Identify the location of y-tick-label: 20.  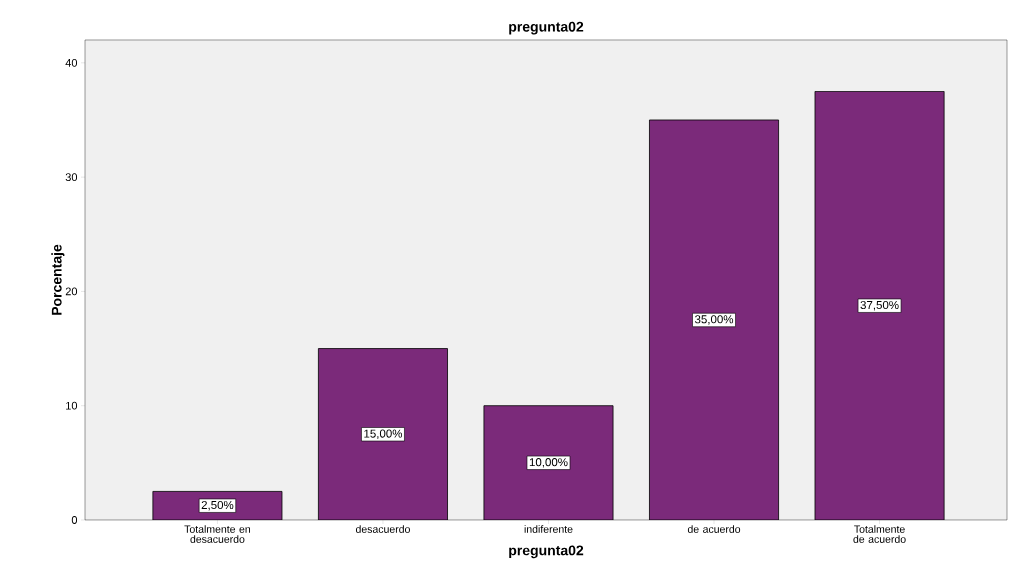
(71, 291).